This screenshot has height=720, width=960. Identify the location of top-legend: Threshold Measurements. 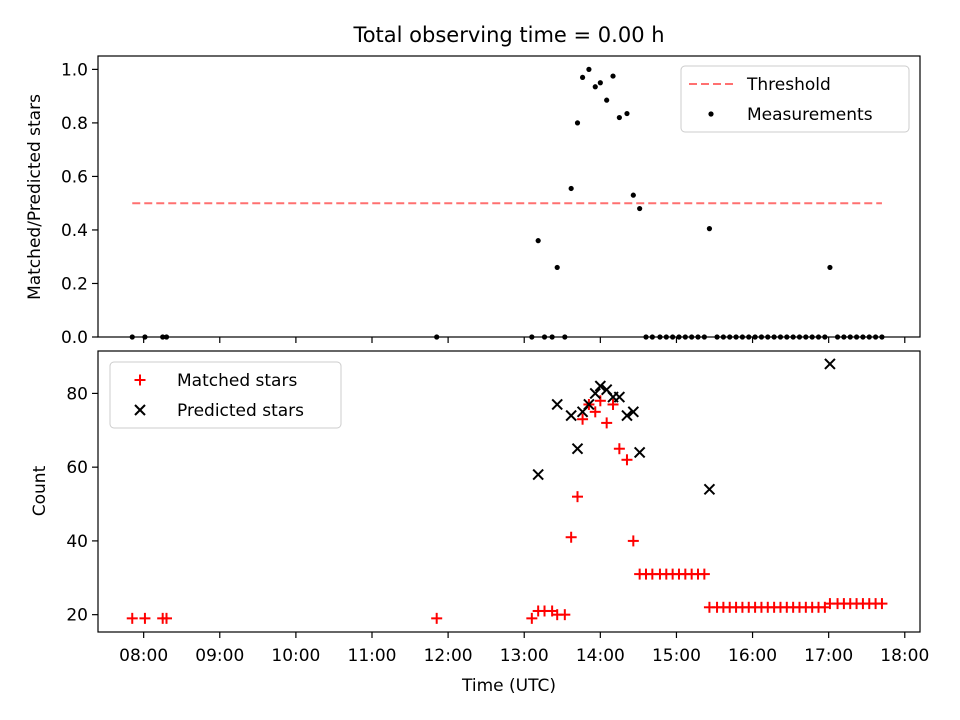
(795, 99).